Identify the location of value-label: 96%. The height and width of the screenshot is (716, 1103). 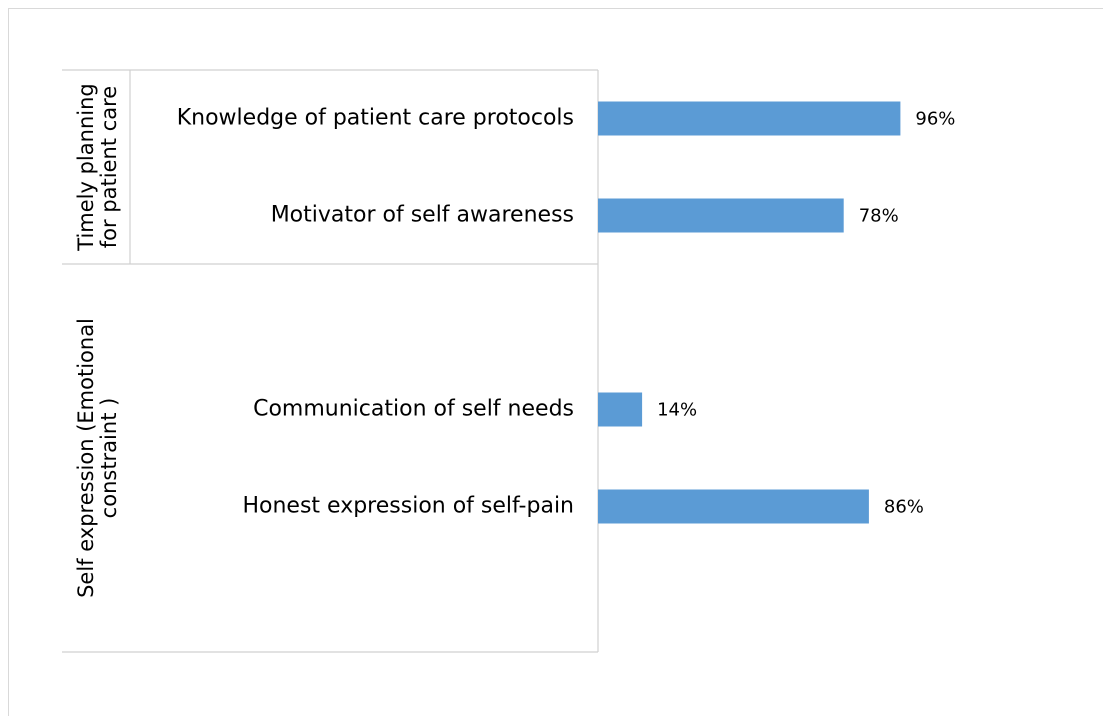
(935, 119).